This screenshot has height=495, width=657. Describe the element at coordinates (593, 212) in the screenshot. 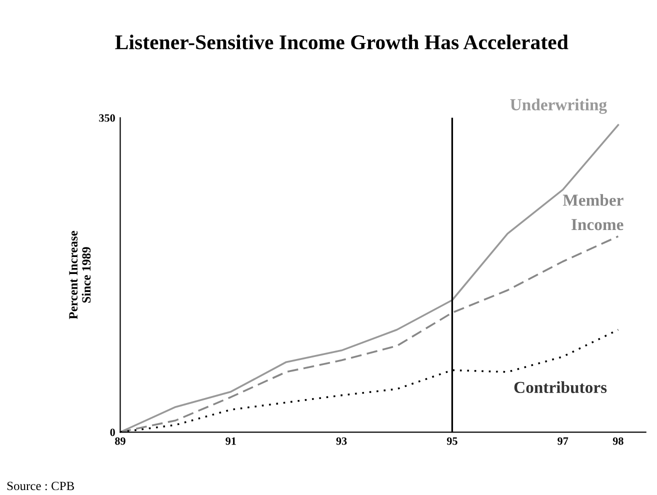

I see `series-label: Member Income` at that location.